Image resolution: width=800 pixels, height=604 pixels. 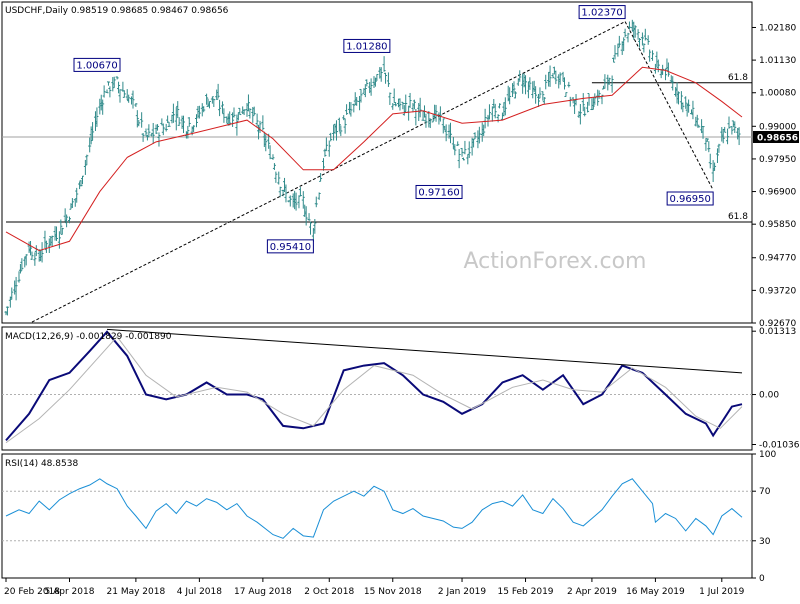 I want to click on price-trendline, so click(x=669, y=106).